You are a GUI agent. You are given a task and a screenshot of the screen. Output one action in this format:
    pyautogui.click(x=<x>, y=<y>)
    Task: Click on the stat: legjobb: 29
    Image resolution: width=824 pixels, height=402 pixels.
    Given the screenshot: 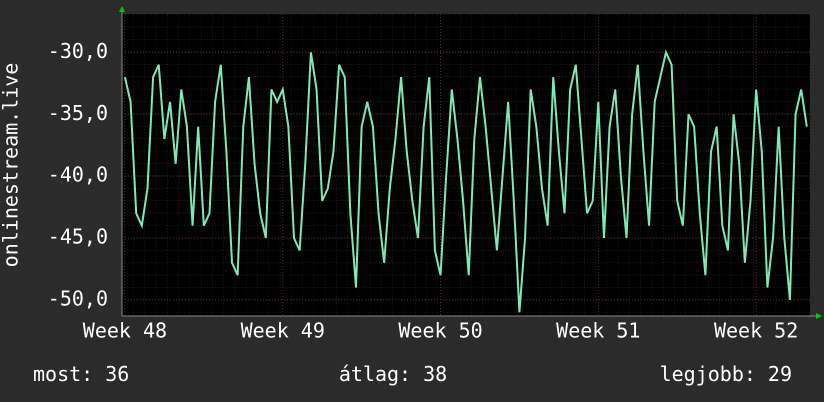 What is the action you would take?
    pyautogui.click(x=726, y=374)
    